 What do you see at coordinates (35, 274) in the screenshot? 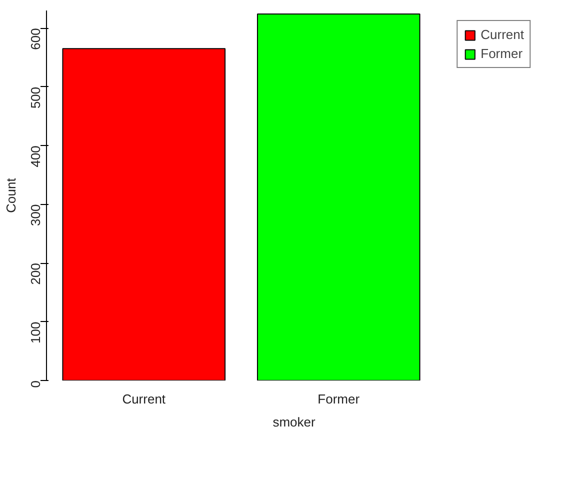
I see `y-tick-label: 200` at bounding box center [35, 274].